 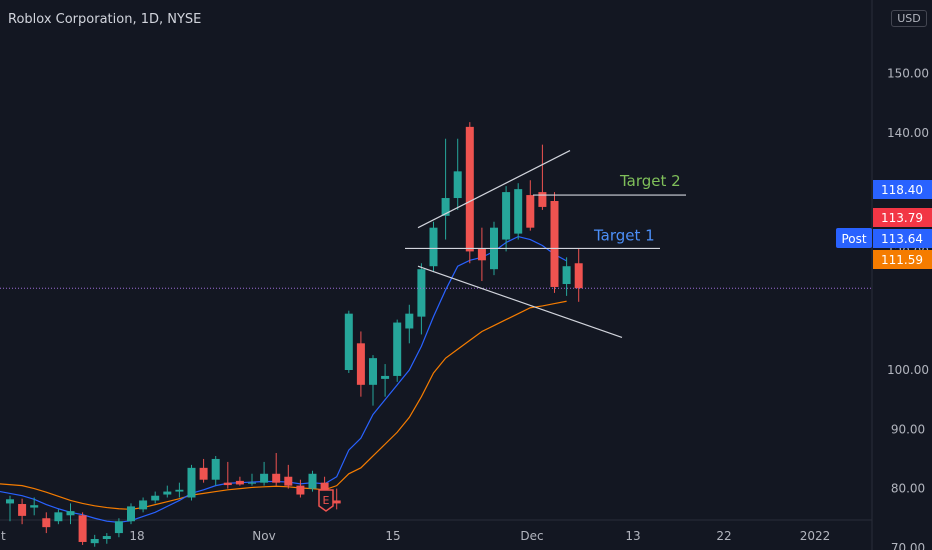 I want to click on earnings-marker-icon, so click(x=326, y=500).